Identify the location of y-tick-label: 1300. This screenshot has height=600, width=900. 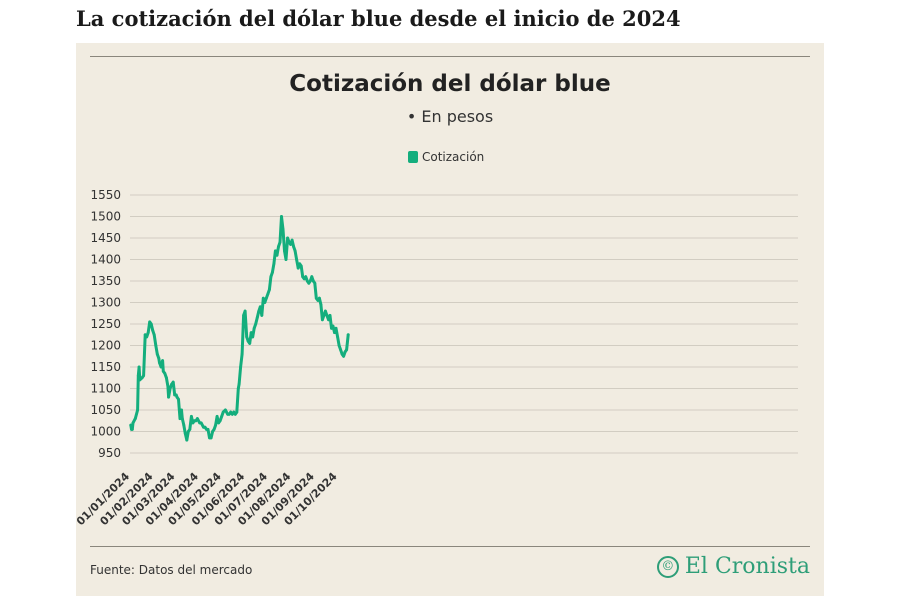
(105, 303).